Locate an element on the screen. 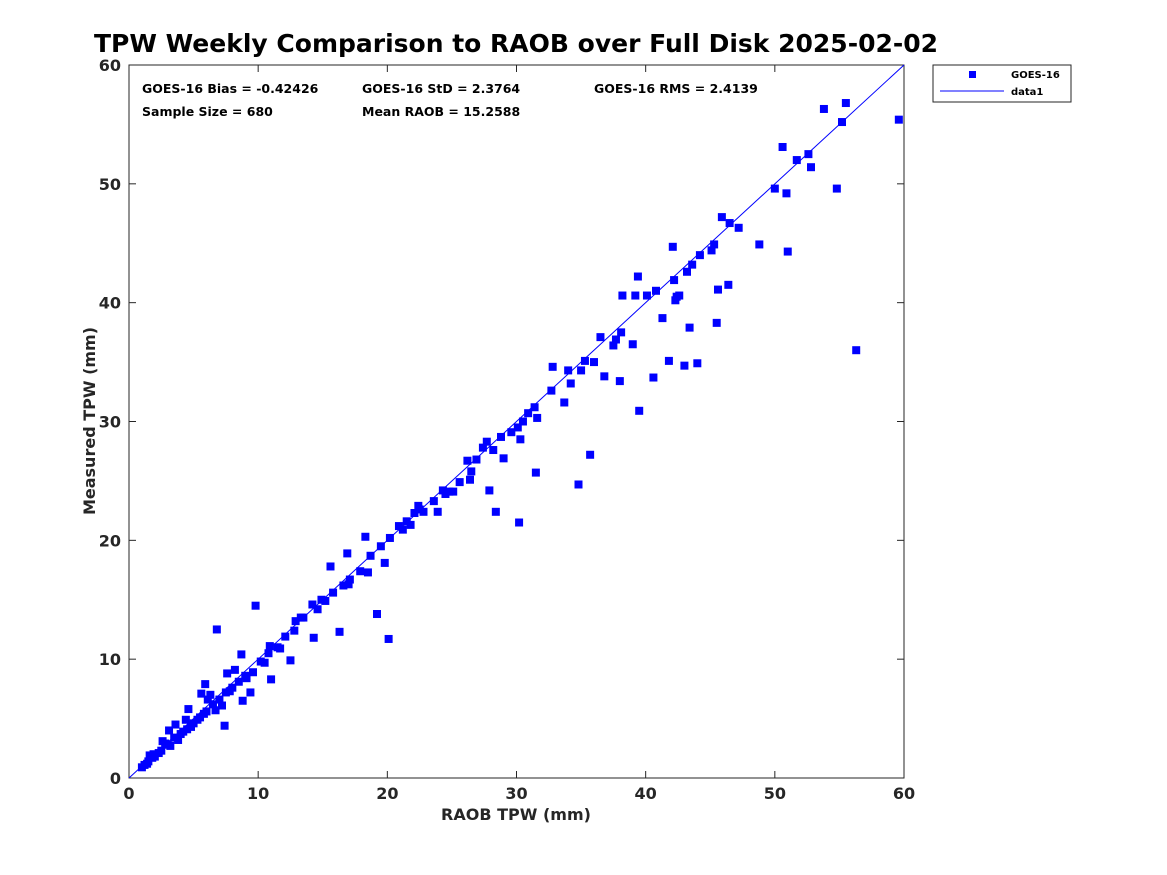  y-tick-label: 20 is located at coordinates (110, 540).